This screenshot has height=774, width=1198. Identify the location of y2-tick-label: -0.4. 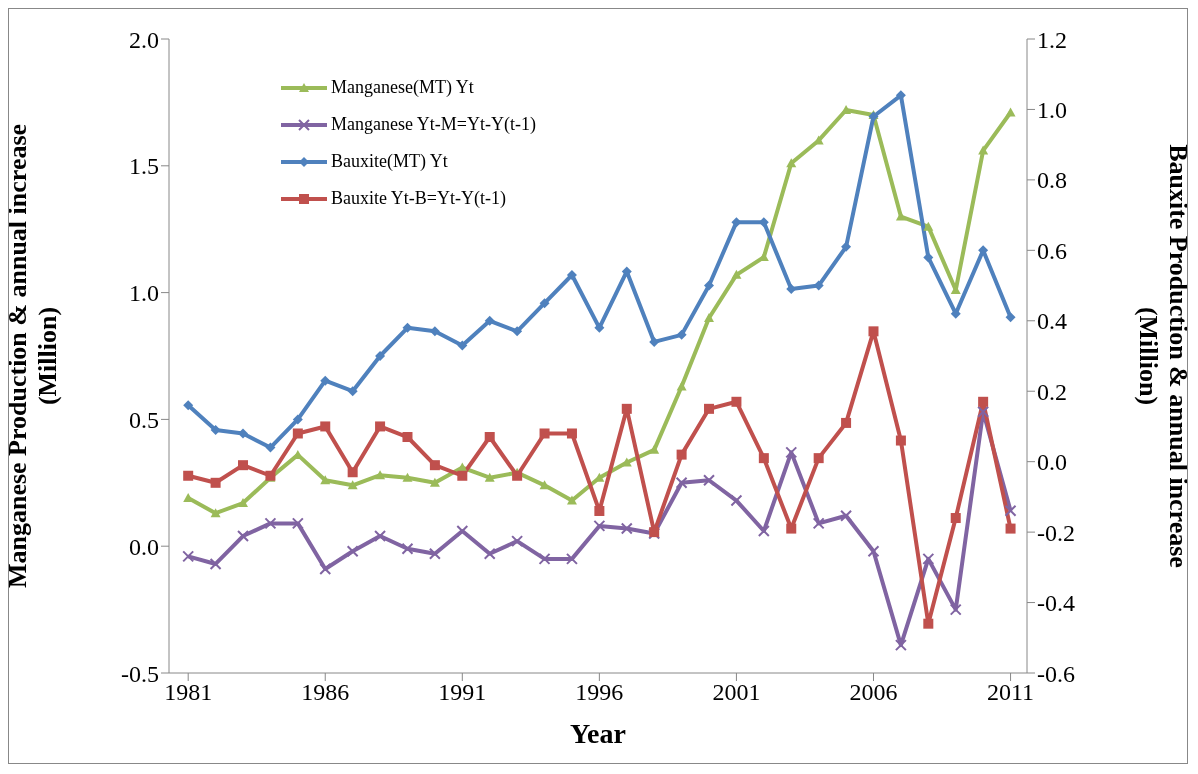
(1056, 603).